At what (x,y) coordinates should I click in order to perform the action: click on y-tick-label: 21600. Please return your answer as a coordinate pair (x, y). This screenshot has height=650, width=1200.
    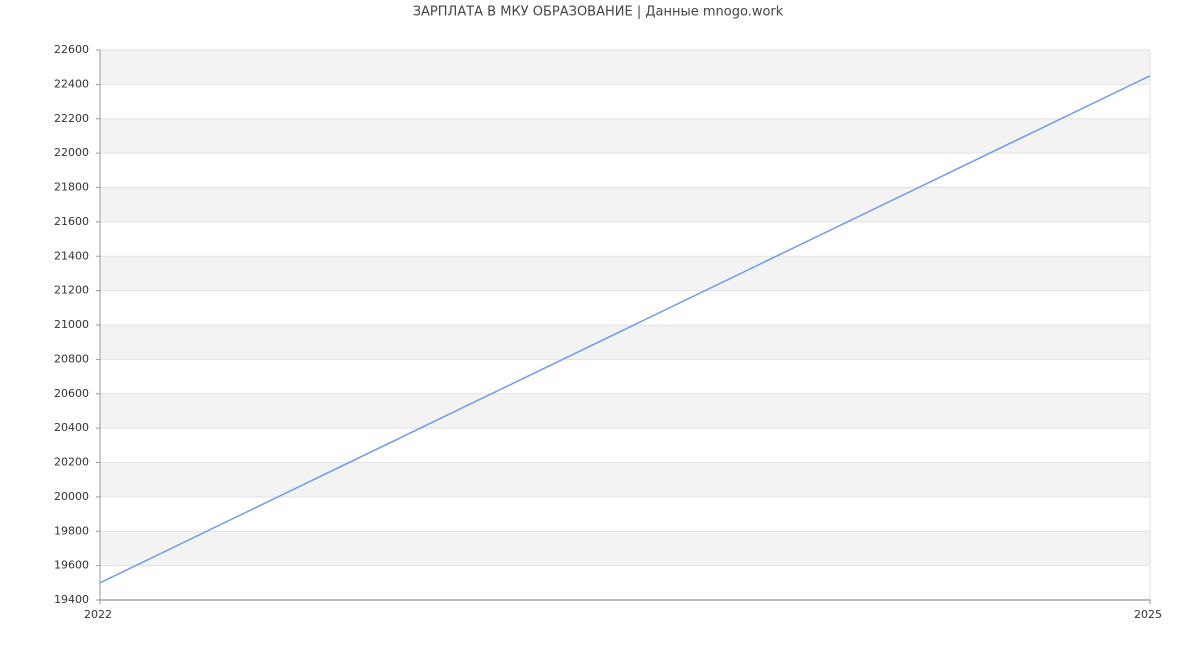
    Looking at the image, I should click on (71, 221).